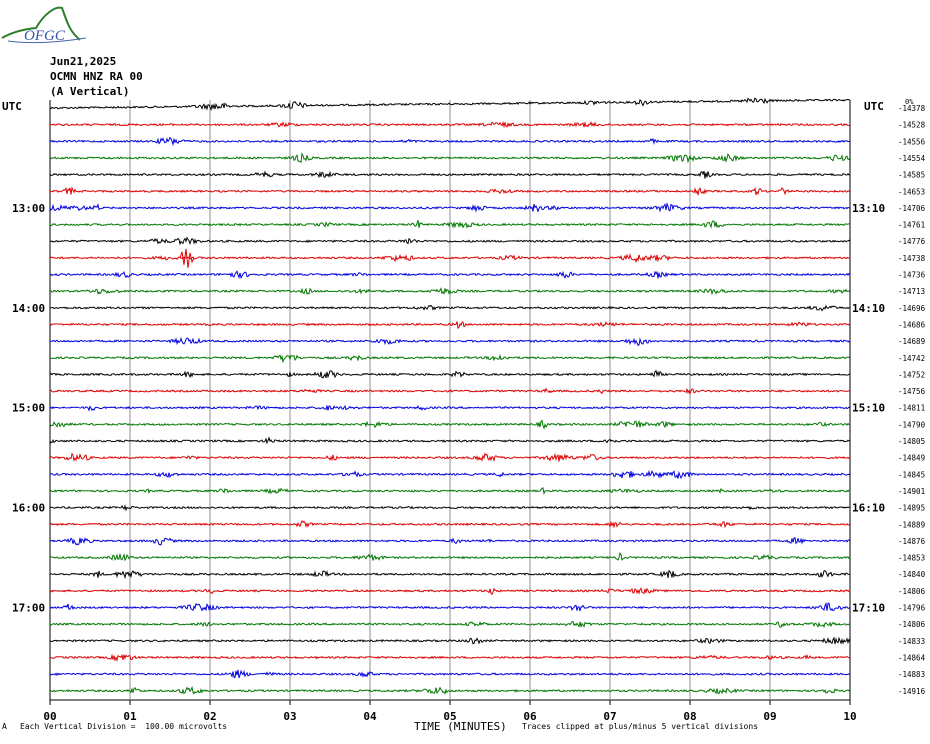 The height and width of the screenshot is (744, 930). Describe the element at coordinates (769, 716) in the screenshot. I see `x-tick-label: 09` at that location.